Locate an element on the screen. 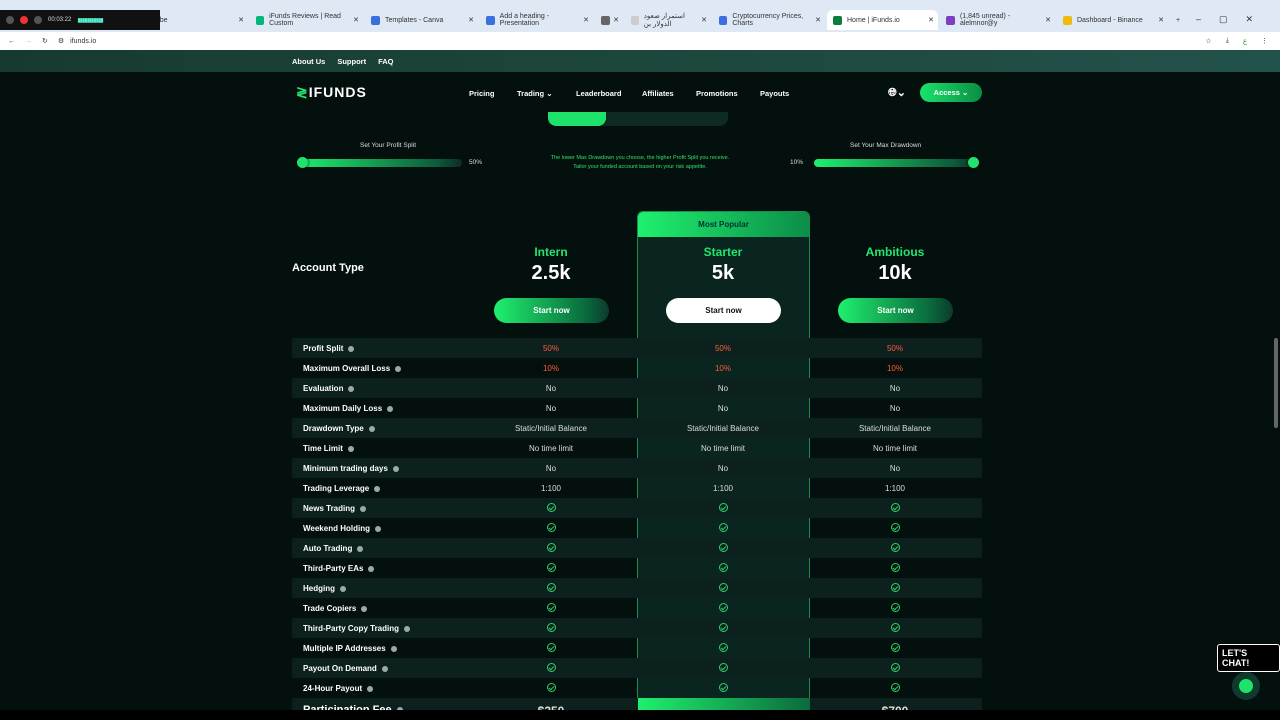 This screenshot has width=1280, height=720. minimize-button: – is located at coordinates (1199, 19).